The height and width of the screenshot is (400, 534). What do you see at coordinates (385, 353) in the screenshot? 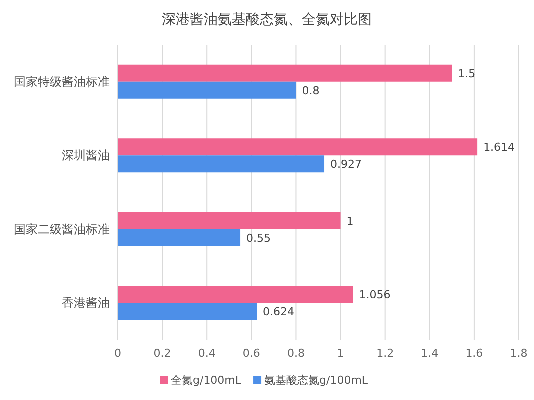
I see `x-tick-label: 1.2` at bounding box center [385, 353].